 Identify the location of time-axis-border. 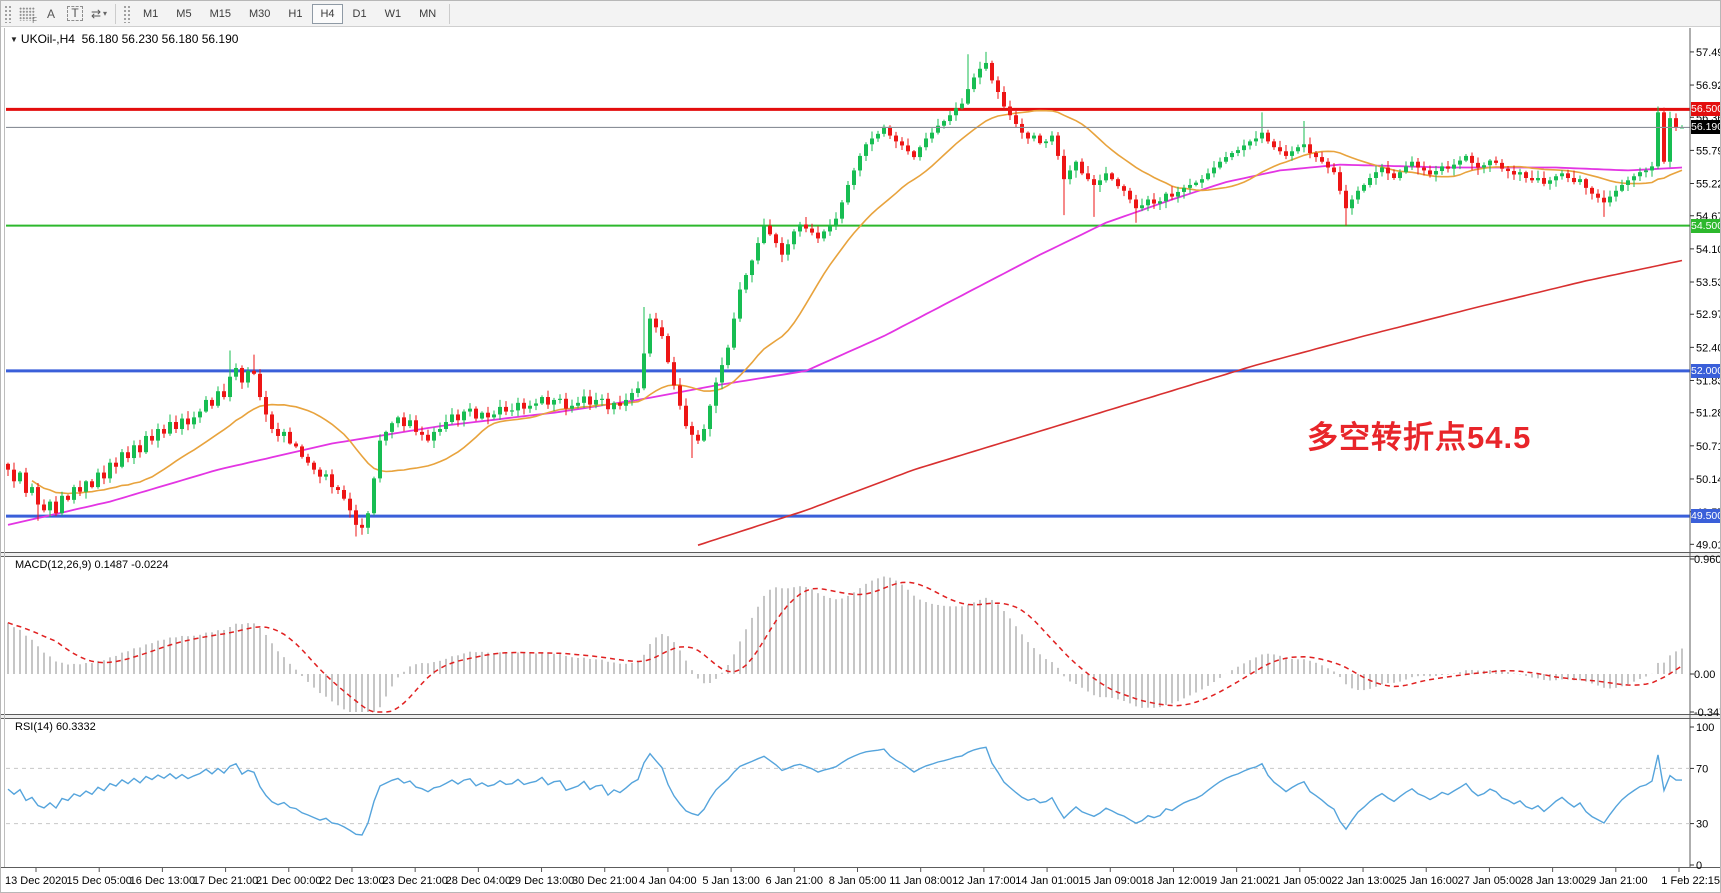
(860, 867).